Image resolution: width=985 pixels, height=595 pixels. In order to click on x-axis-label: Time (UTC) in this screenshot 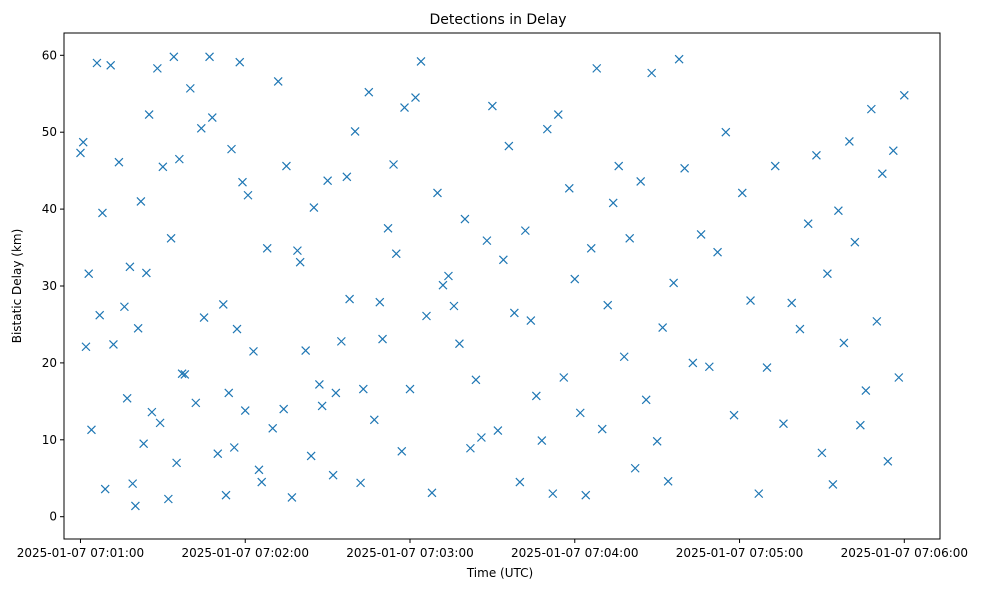, I will do `click(499, 573)`.